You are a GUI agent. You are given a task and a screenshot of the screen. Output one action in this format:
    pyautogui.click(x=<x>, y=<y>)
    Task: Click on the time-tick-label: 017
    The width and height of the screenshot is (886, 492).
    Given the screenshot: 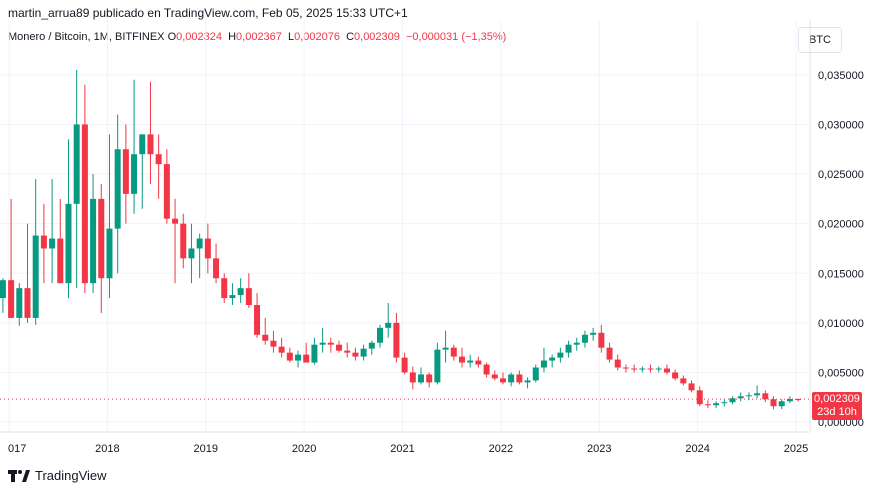 What is the action you would take?
    pyautogui.click(x=17, y=449)
    